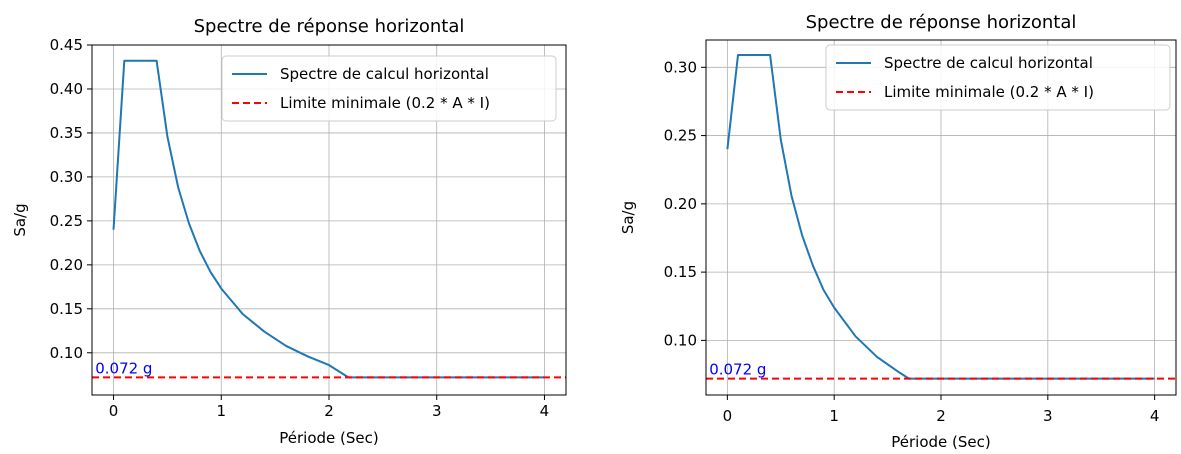 The height and width of the screenshot is (454, 1181). Describe the element at coordinates (66, 45) in the screenshot. I see `y-tick-label: 0.45` at that location.